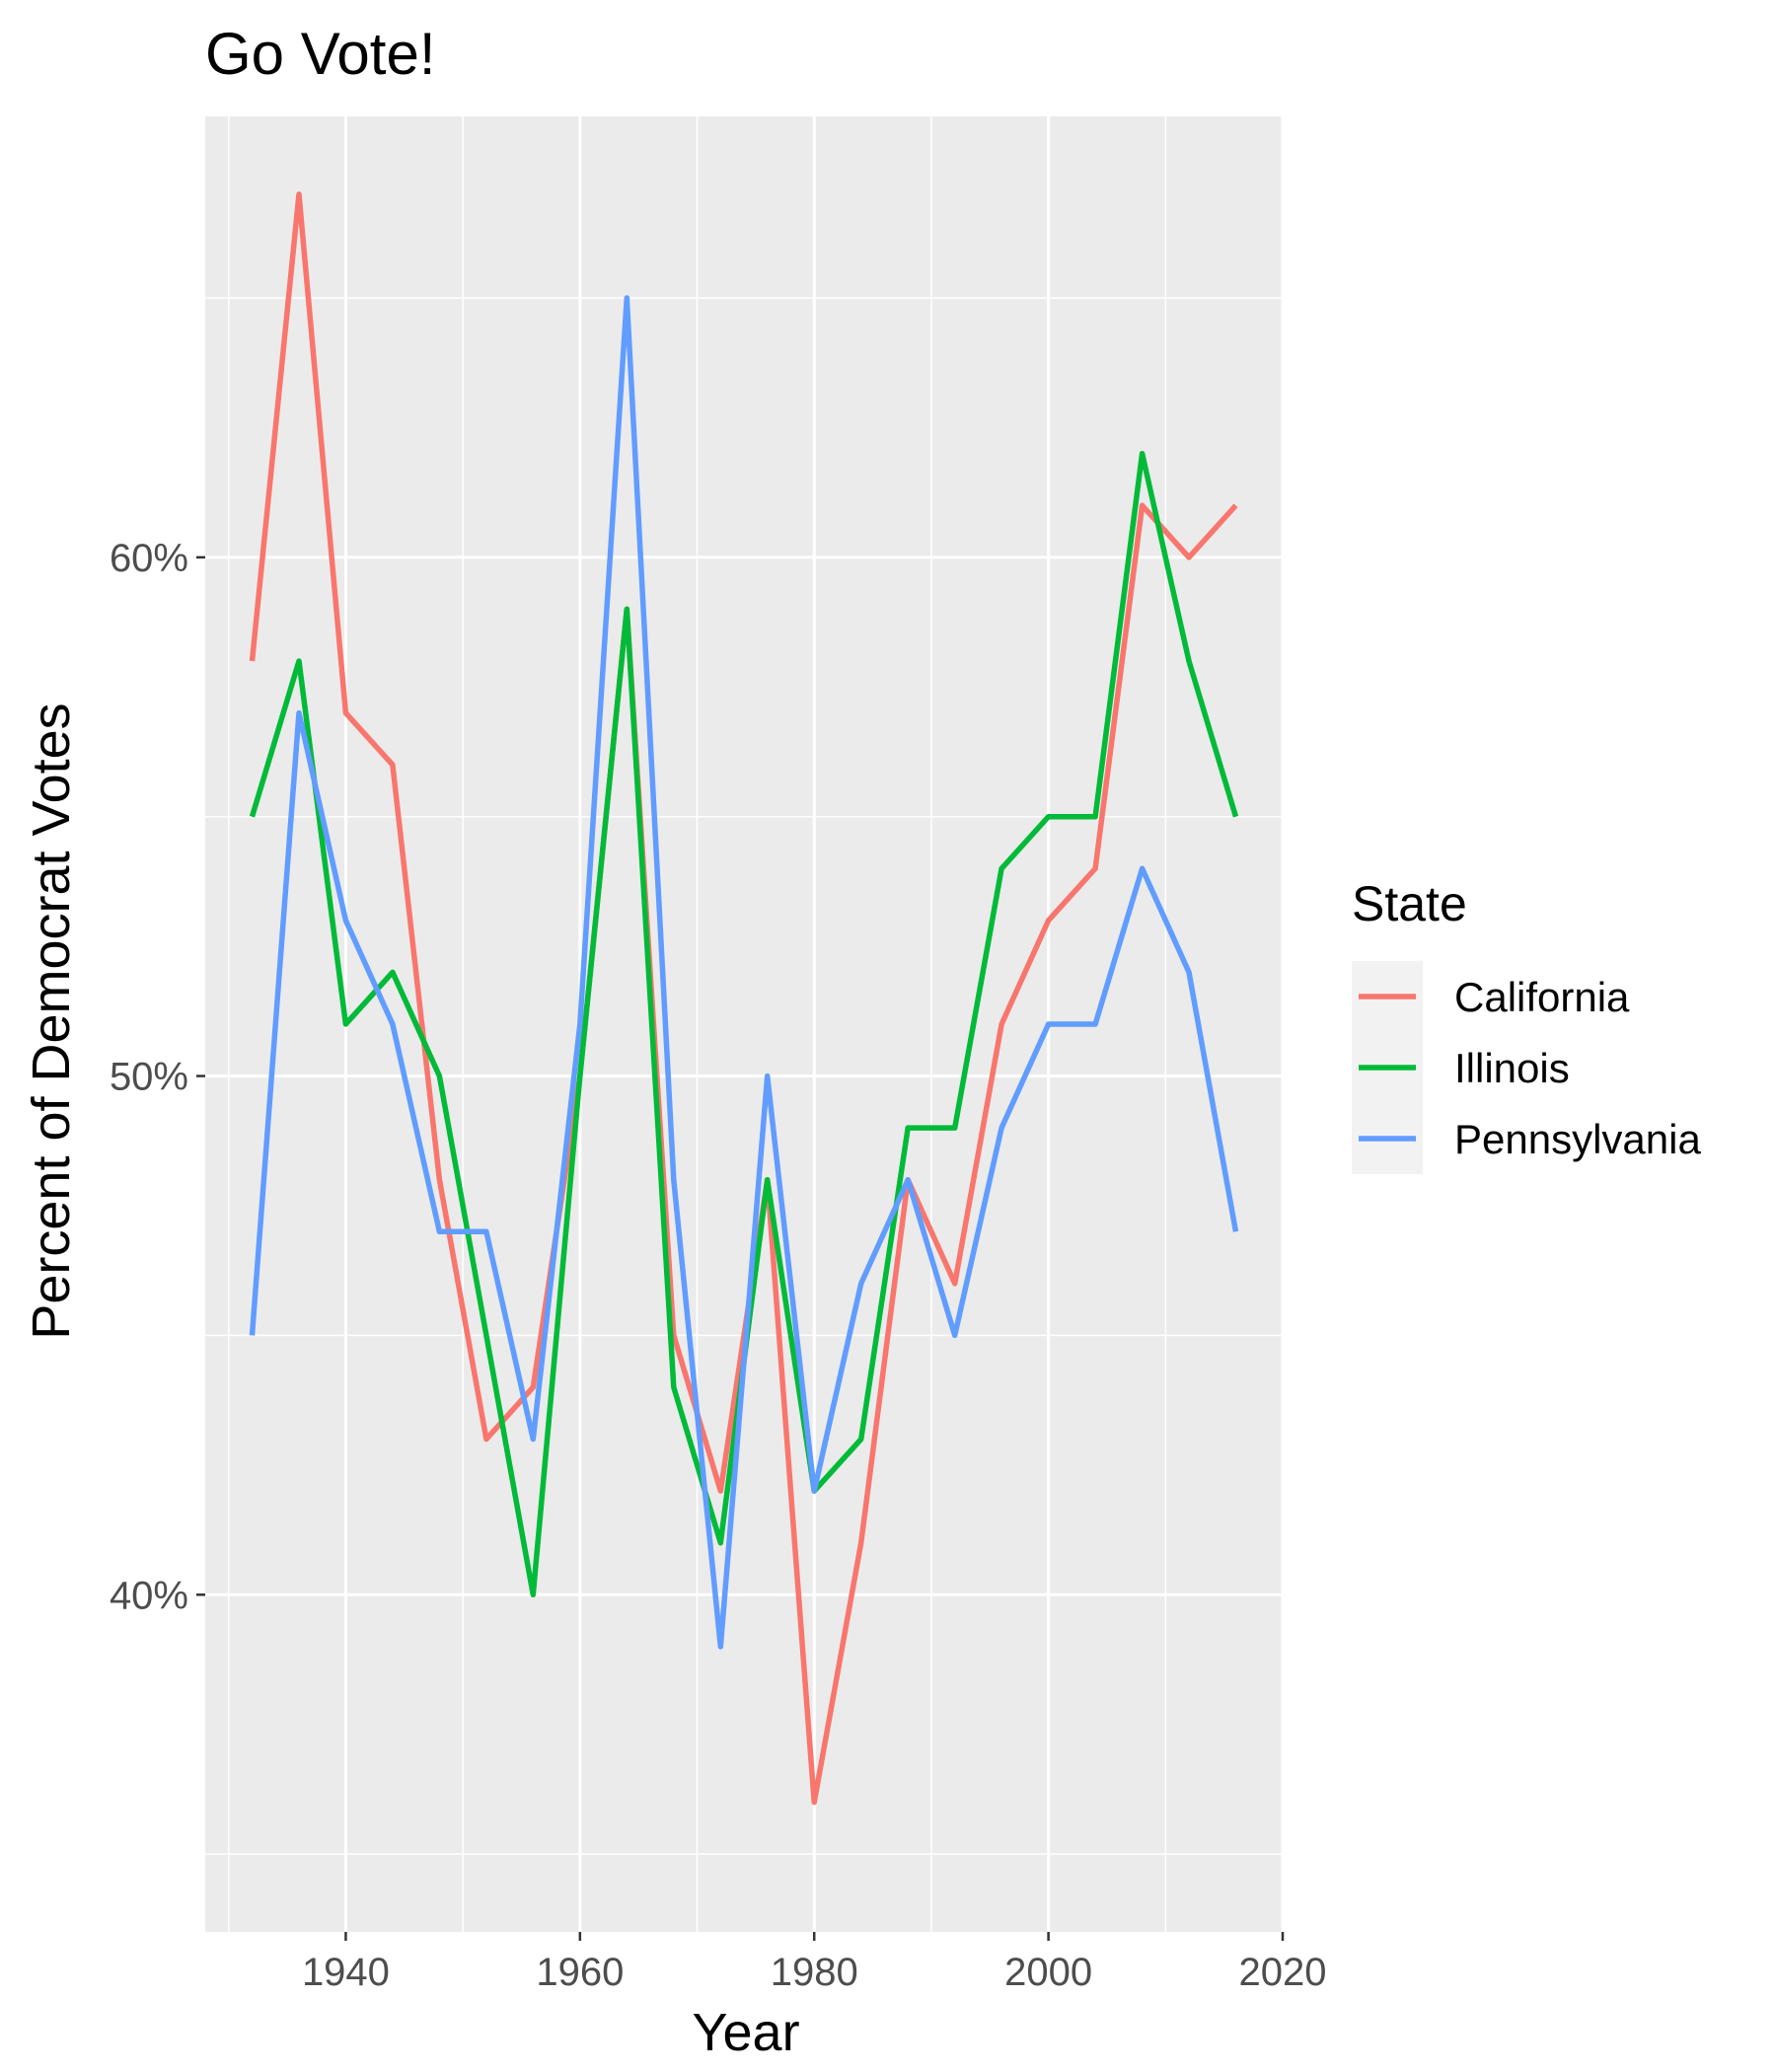 The width and height of the screenshot is (1776, 2072). I want to click on x-tick-label: 1980, so click(814, 1973).